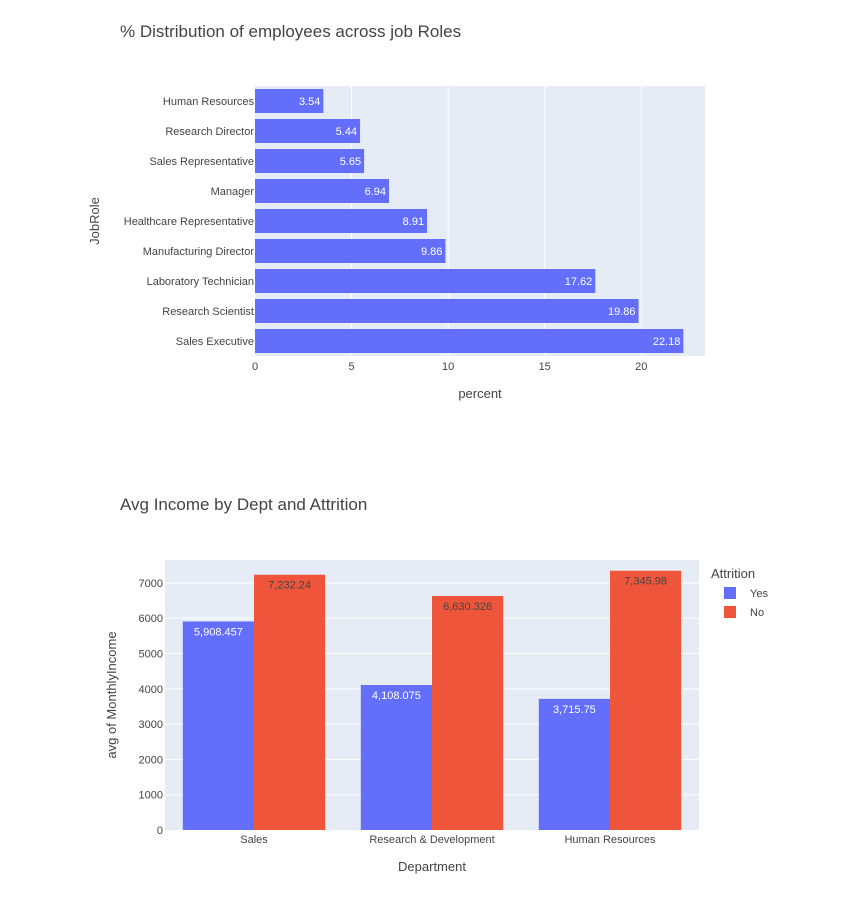  I want to click on chart1-y-tick-label: Manager, so click(233, 192).